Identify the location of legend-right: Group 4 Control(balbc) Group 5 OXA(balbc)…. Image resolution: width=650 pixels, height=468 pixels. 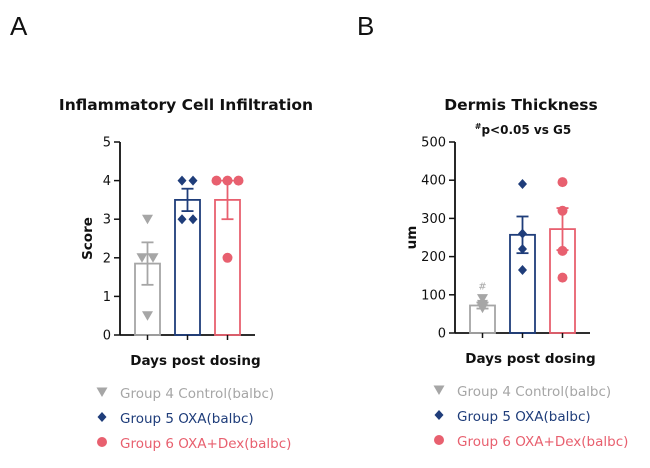
(530, 417).